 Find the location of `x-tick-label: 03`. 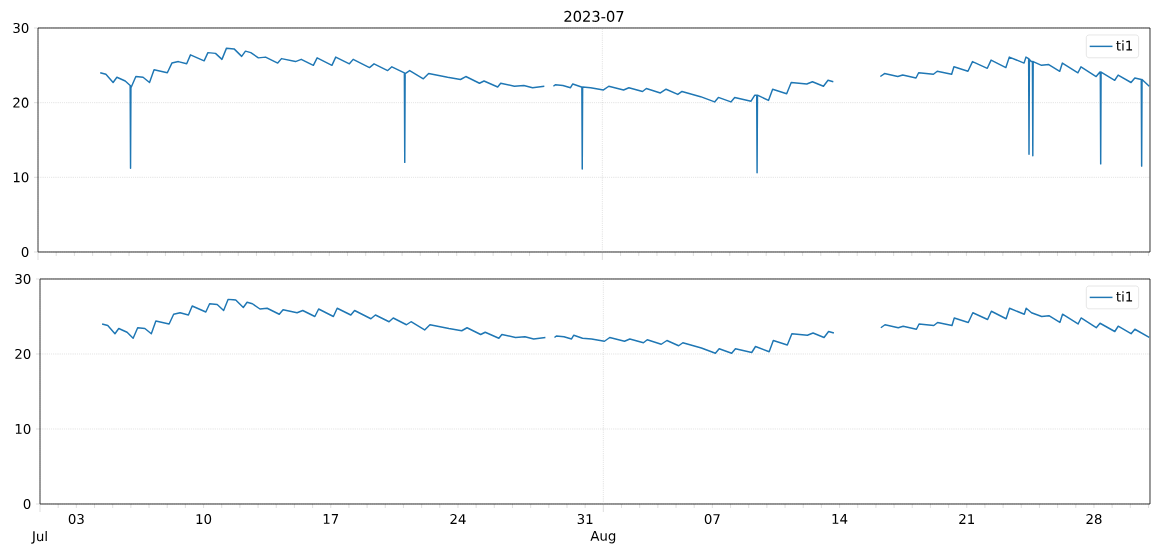

x-tick-label: 03 is located at coordinates (76, 519).